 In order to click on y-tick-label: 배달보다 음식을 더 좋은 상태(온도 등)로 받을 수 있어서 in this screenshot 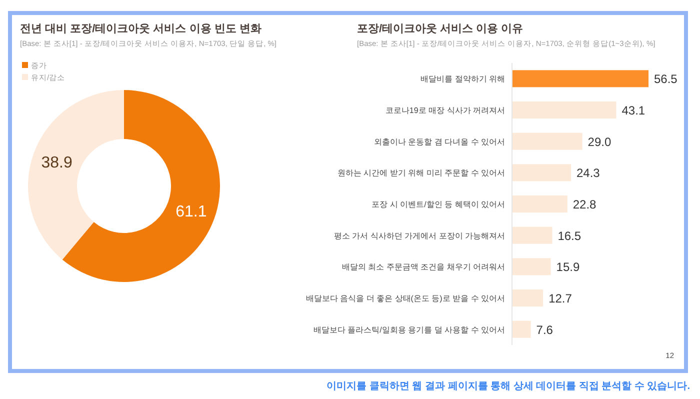, I will do `click(405, 298)`.